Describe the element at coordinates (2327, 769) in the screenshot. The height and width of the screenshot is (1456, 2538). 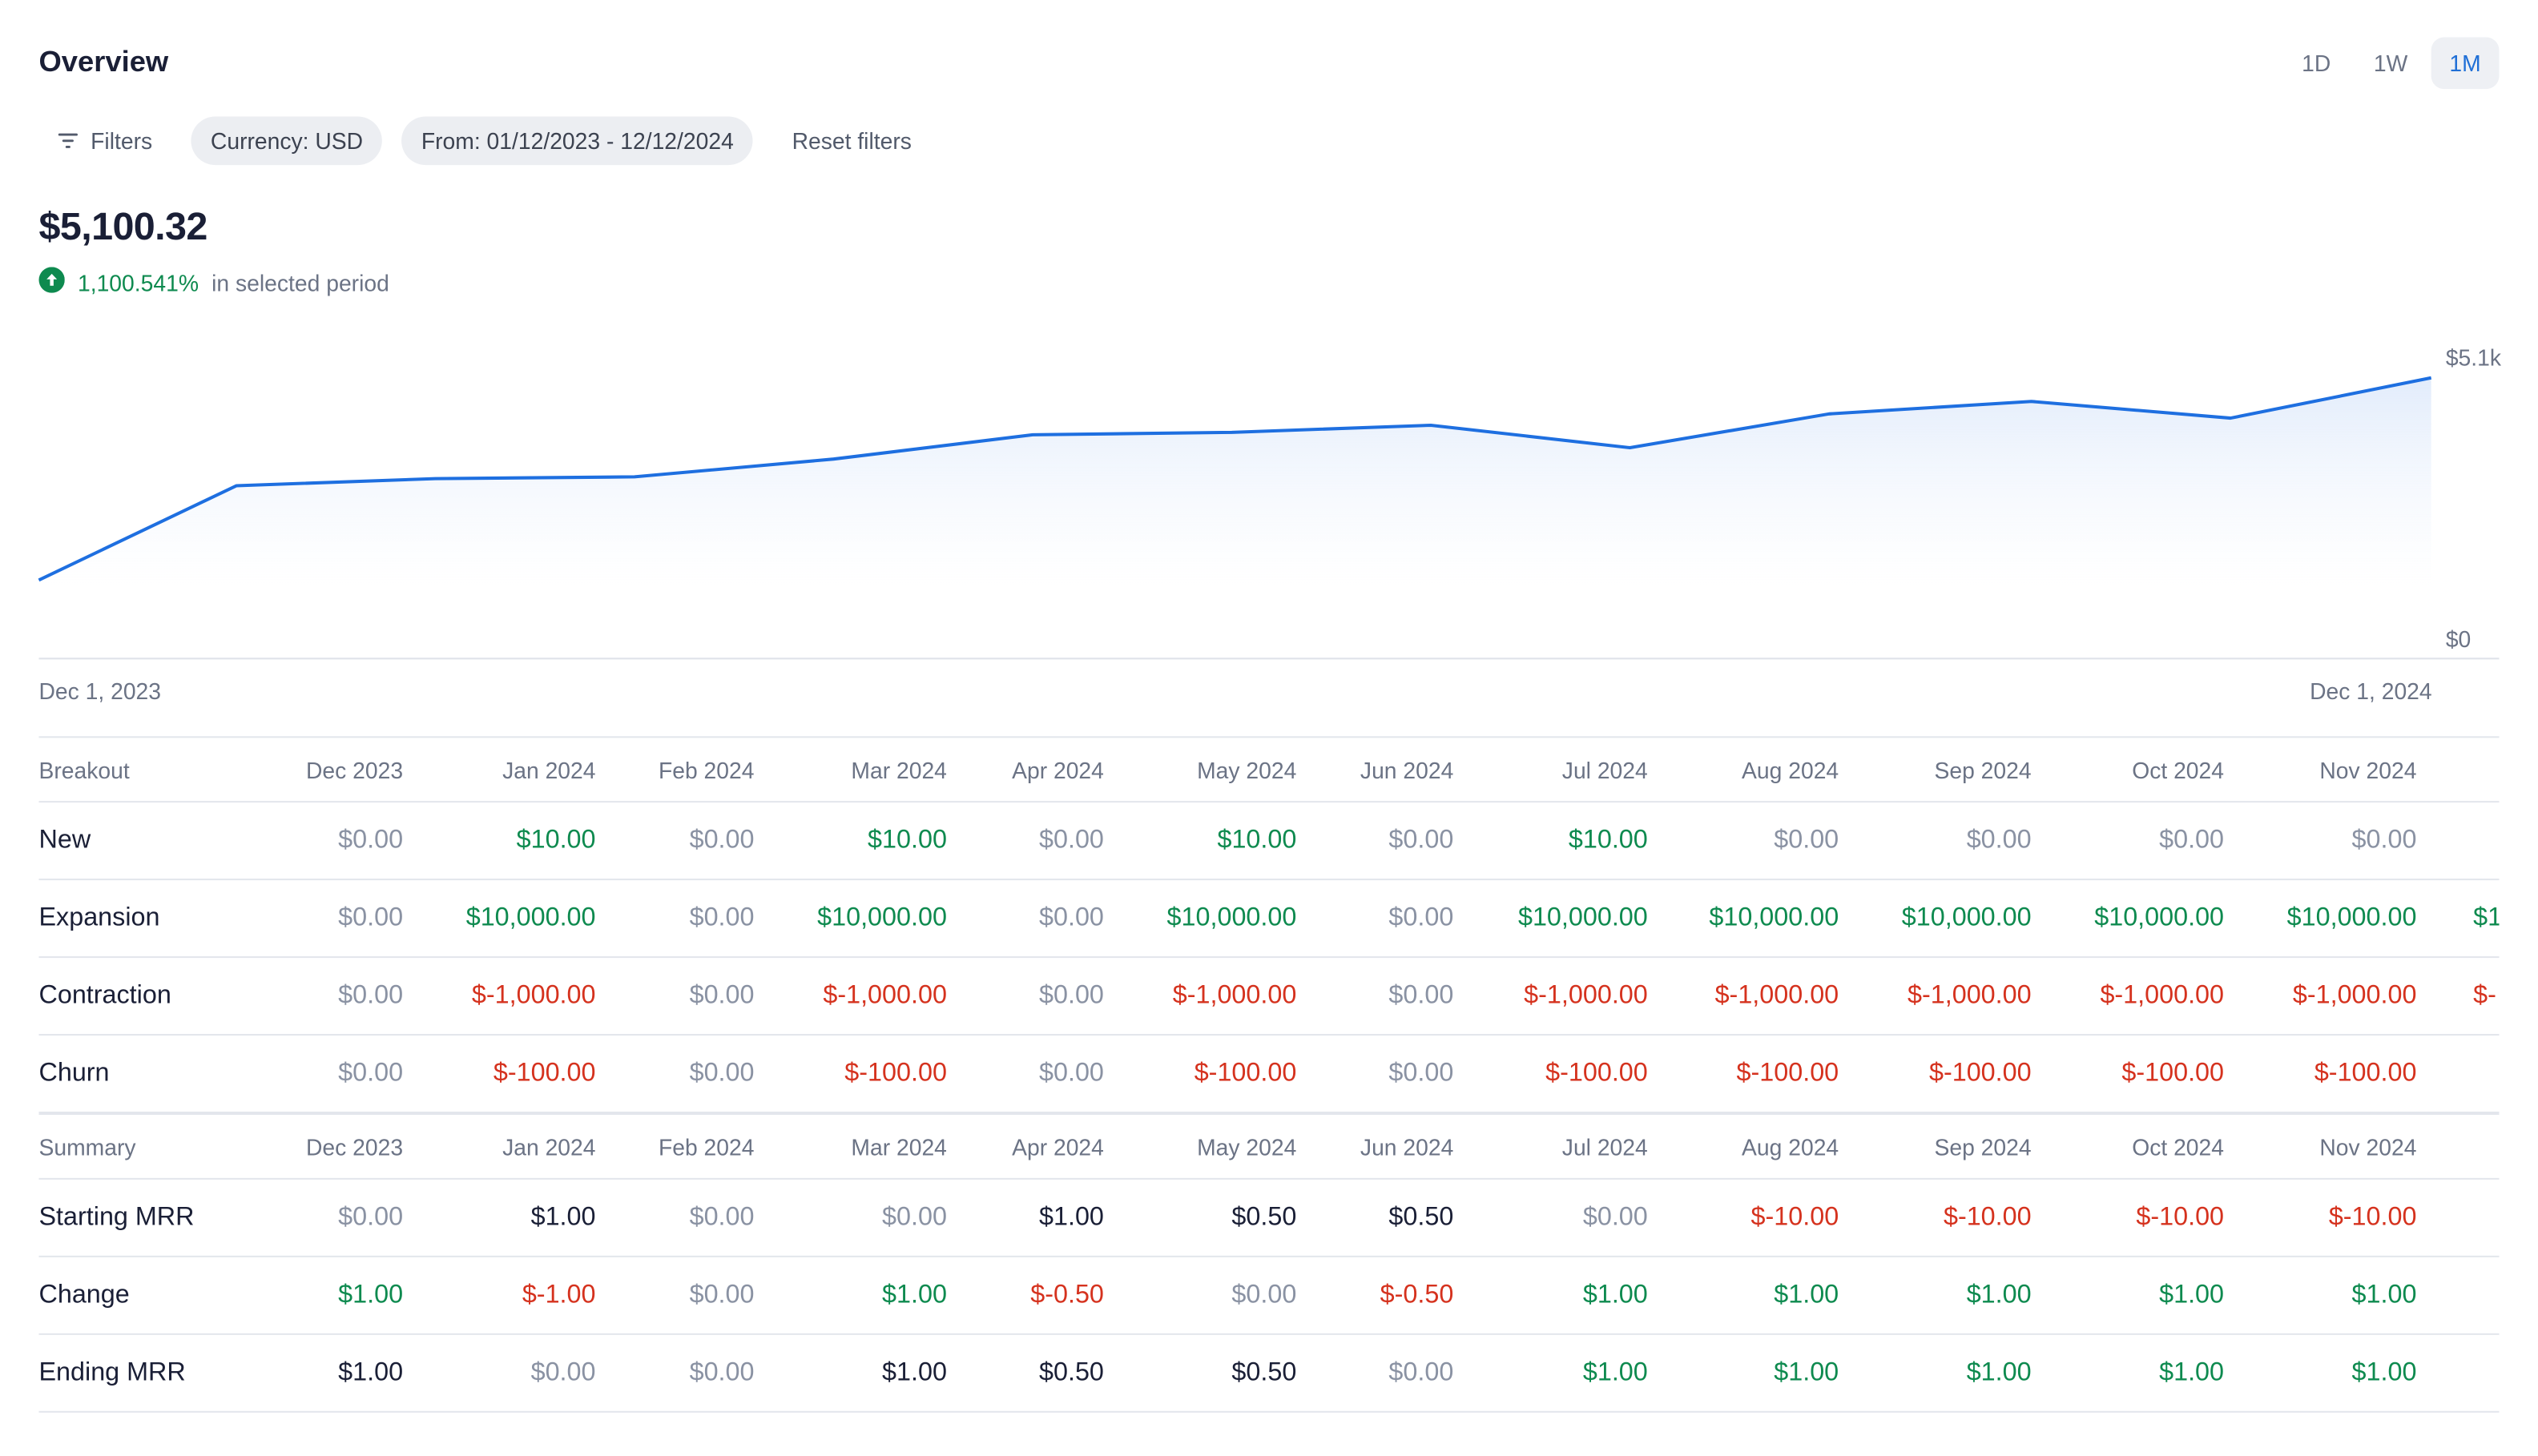
I see `column-header: Nov 2024` at that location.